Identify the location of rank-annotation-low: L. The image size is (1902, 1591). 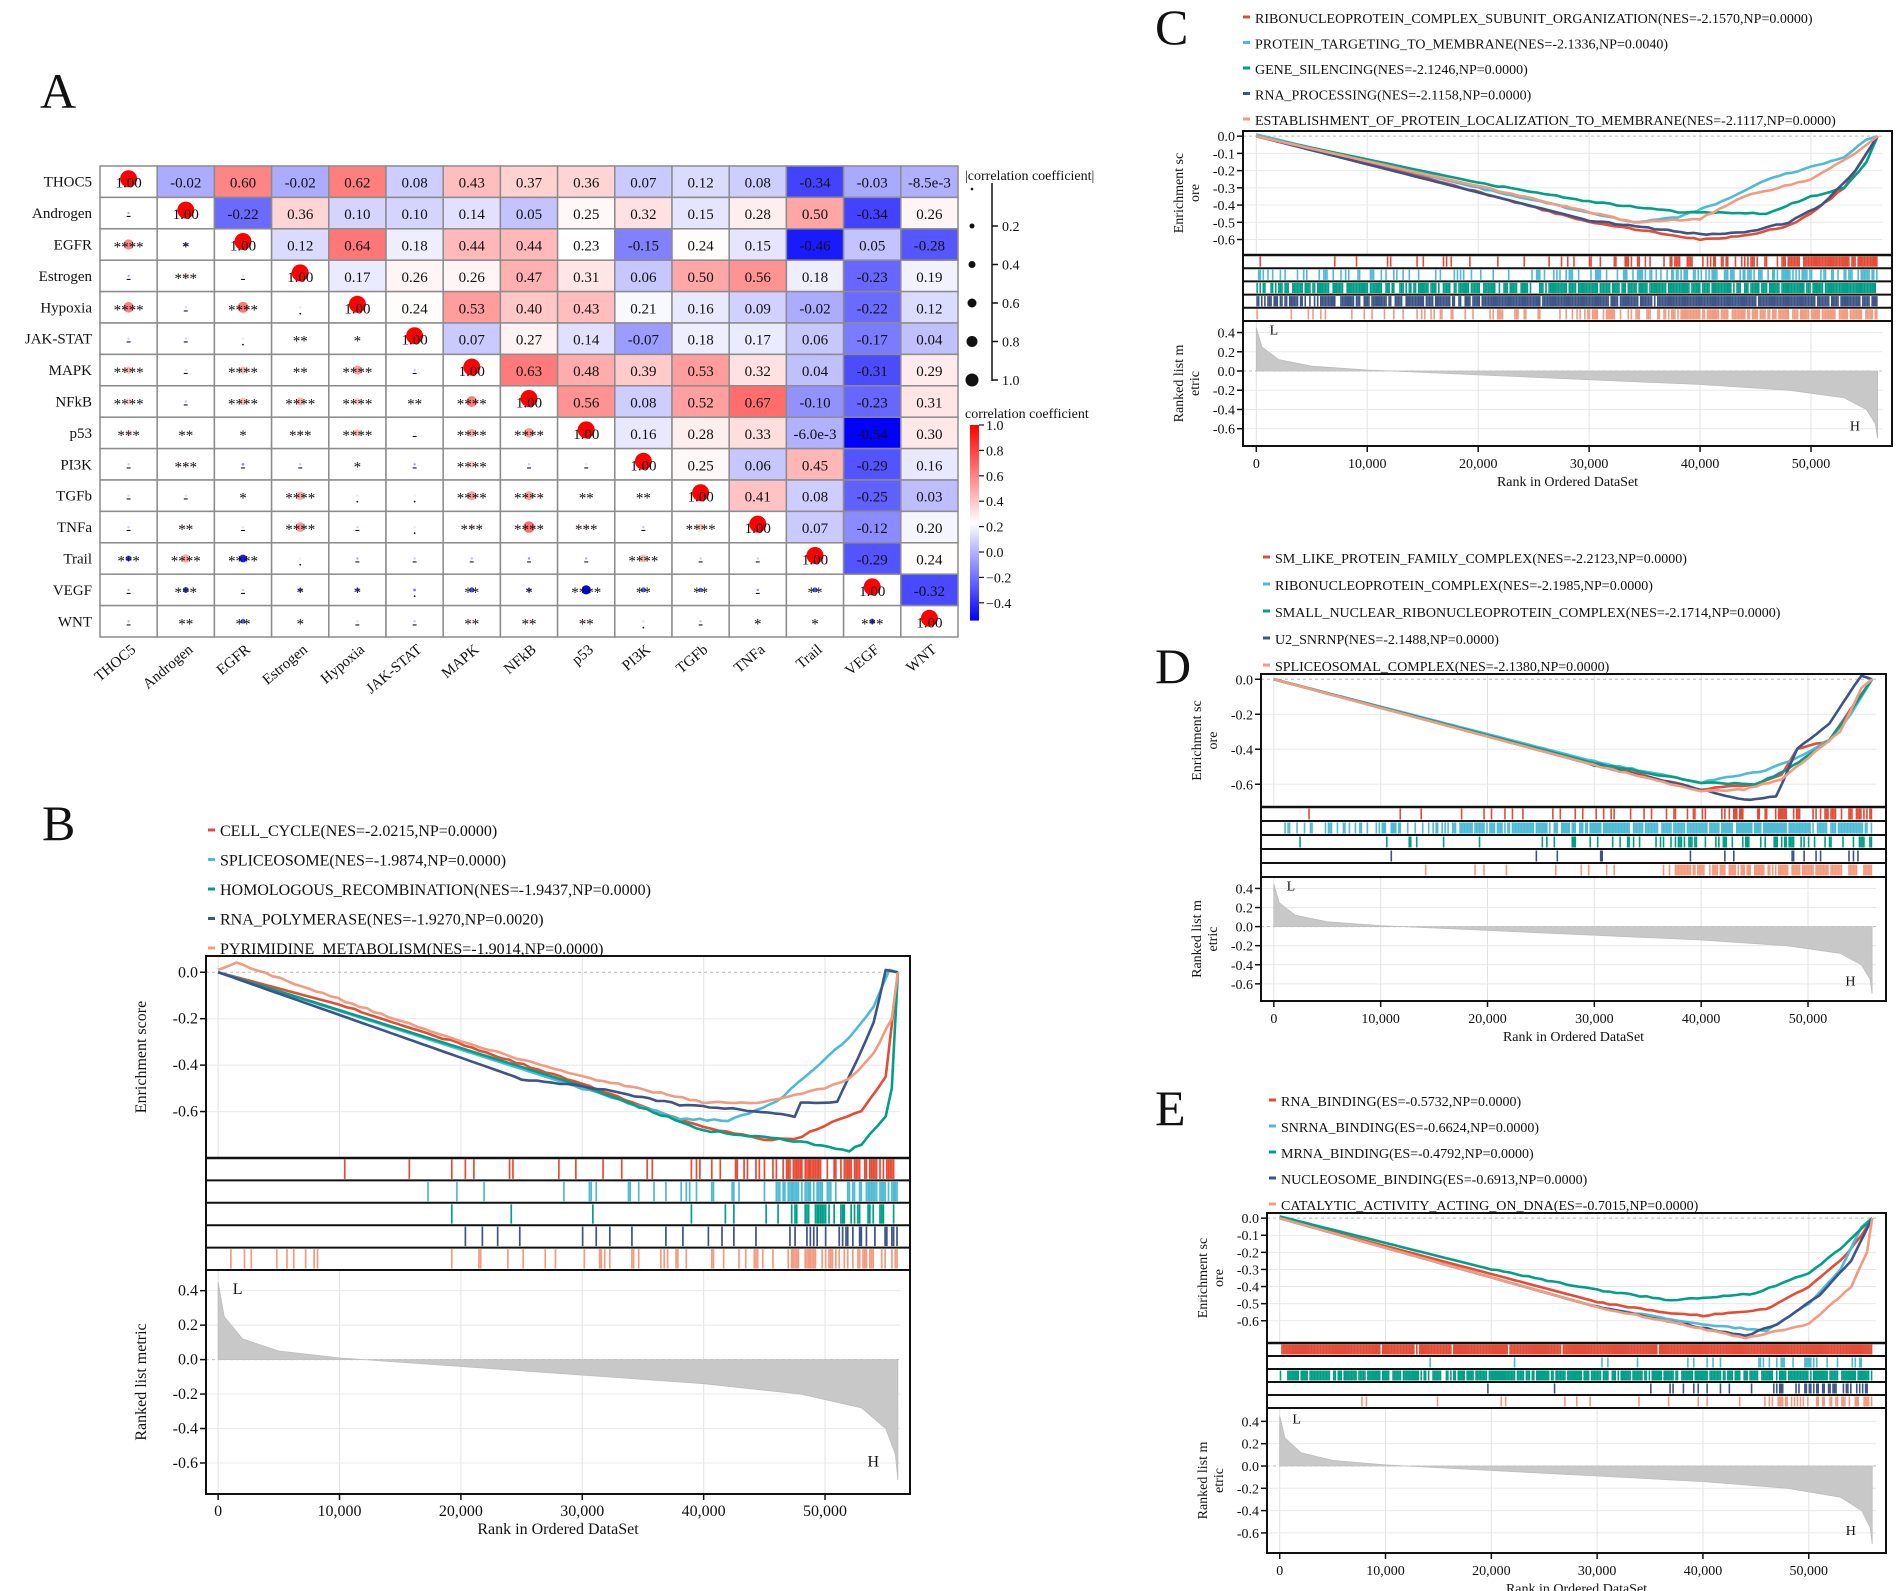
(1291, 886).